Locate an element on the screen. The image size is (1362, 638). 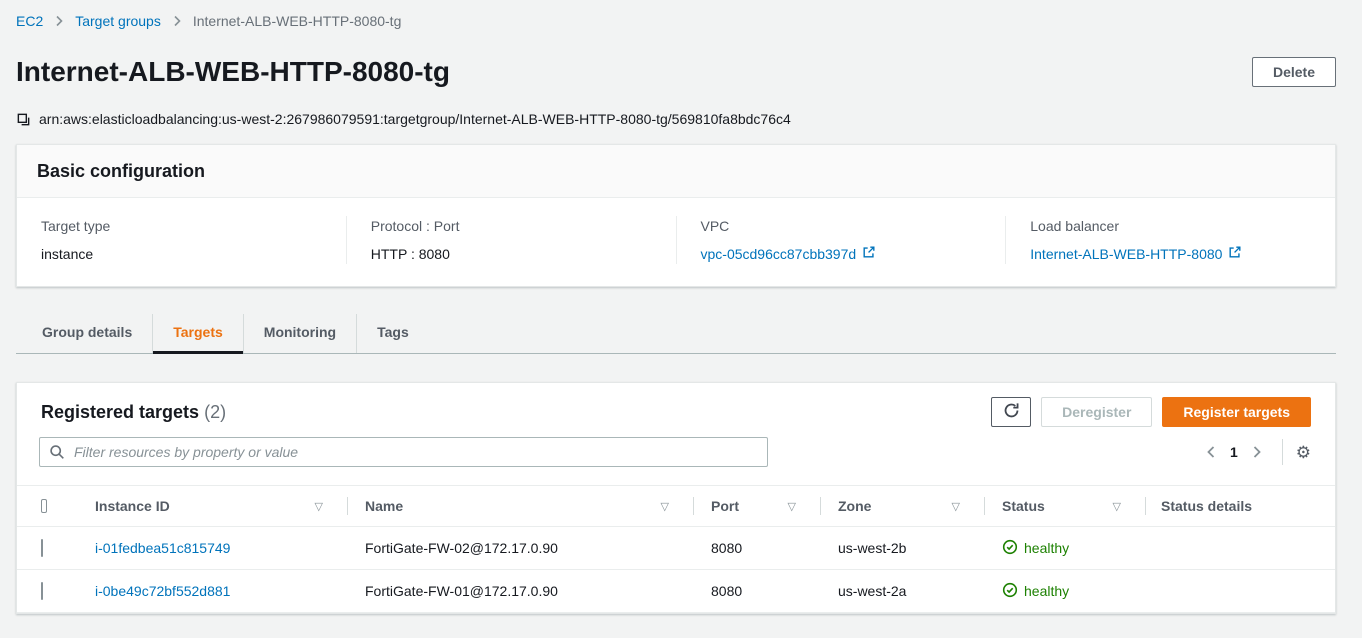
search-icon is located at coordinates (57, 454).